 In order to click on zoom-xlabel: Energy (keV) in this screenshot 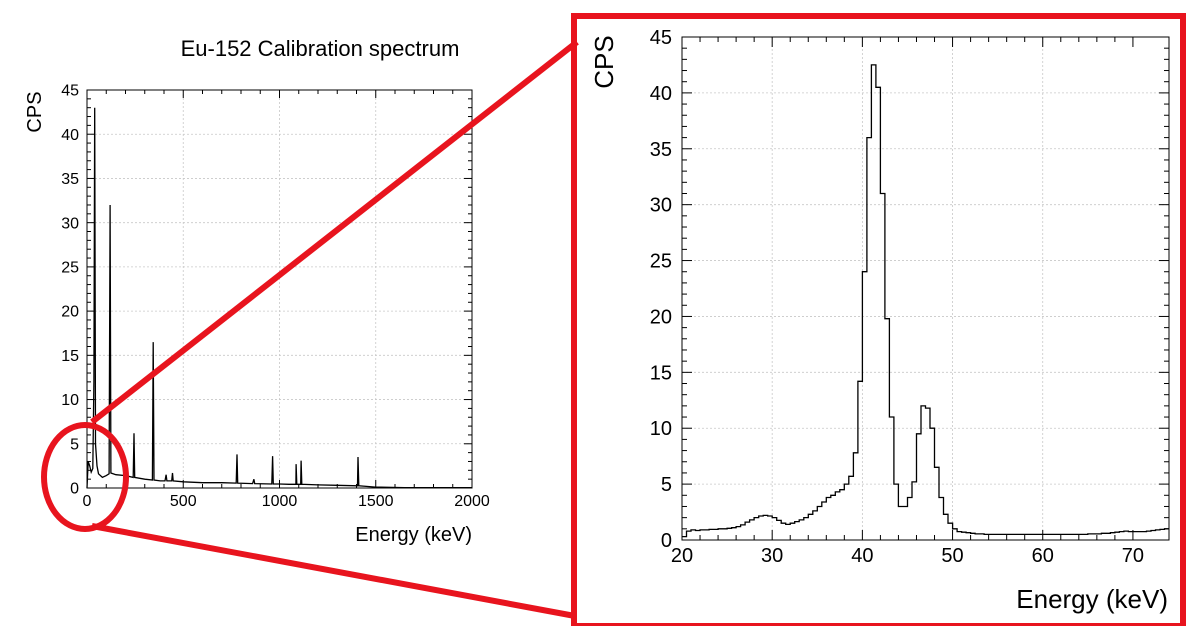, I will do `click(1092, 599)`.